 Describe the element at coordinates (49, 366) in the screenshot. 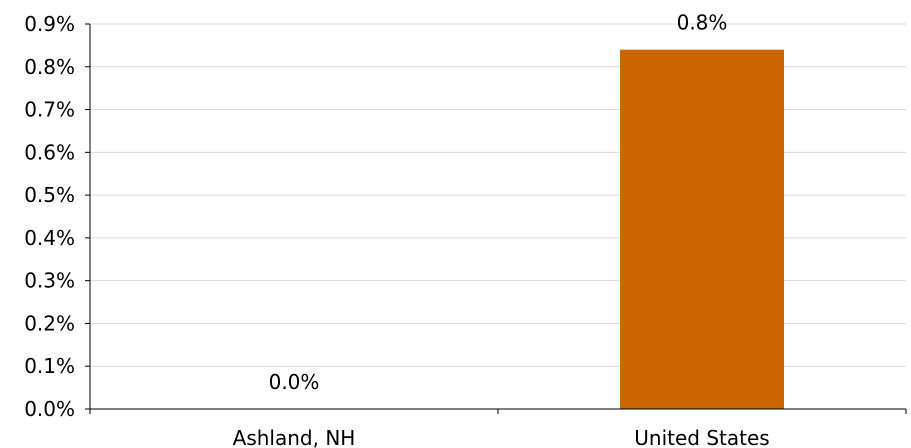

I see `y-tick-label: 0.1%` at that location.